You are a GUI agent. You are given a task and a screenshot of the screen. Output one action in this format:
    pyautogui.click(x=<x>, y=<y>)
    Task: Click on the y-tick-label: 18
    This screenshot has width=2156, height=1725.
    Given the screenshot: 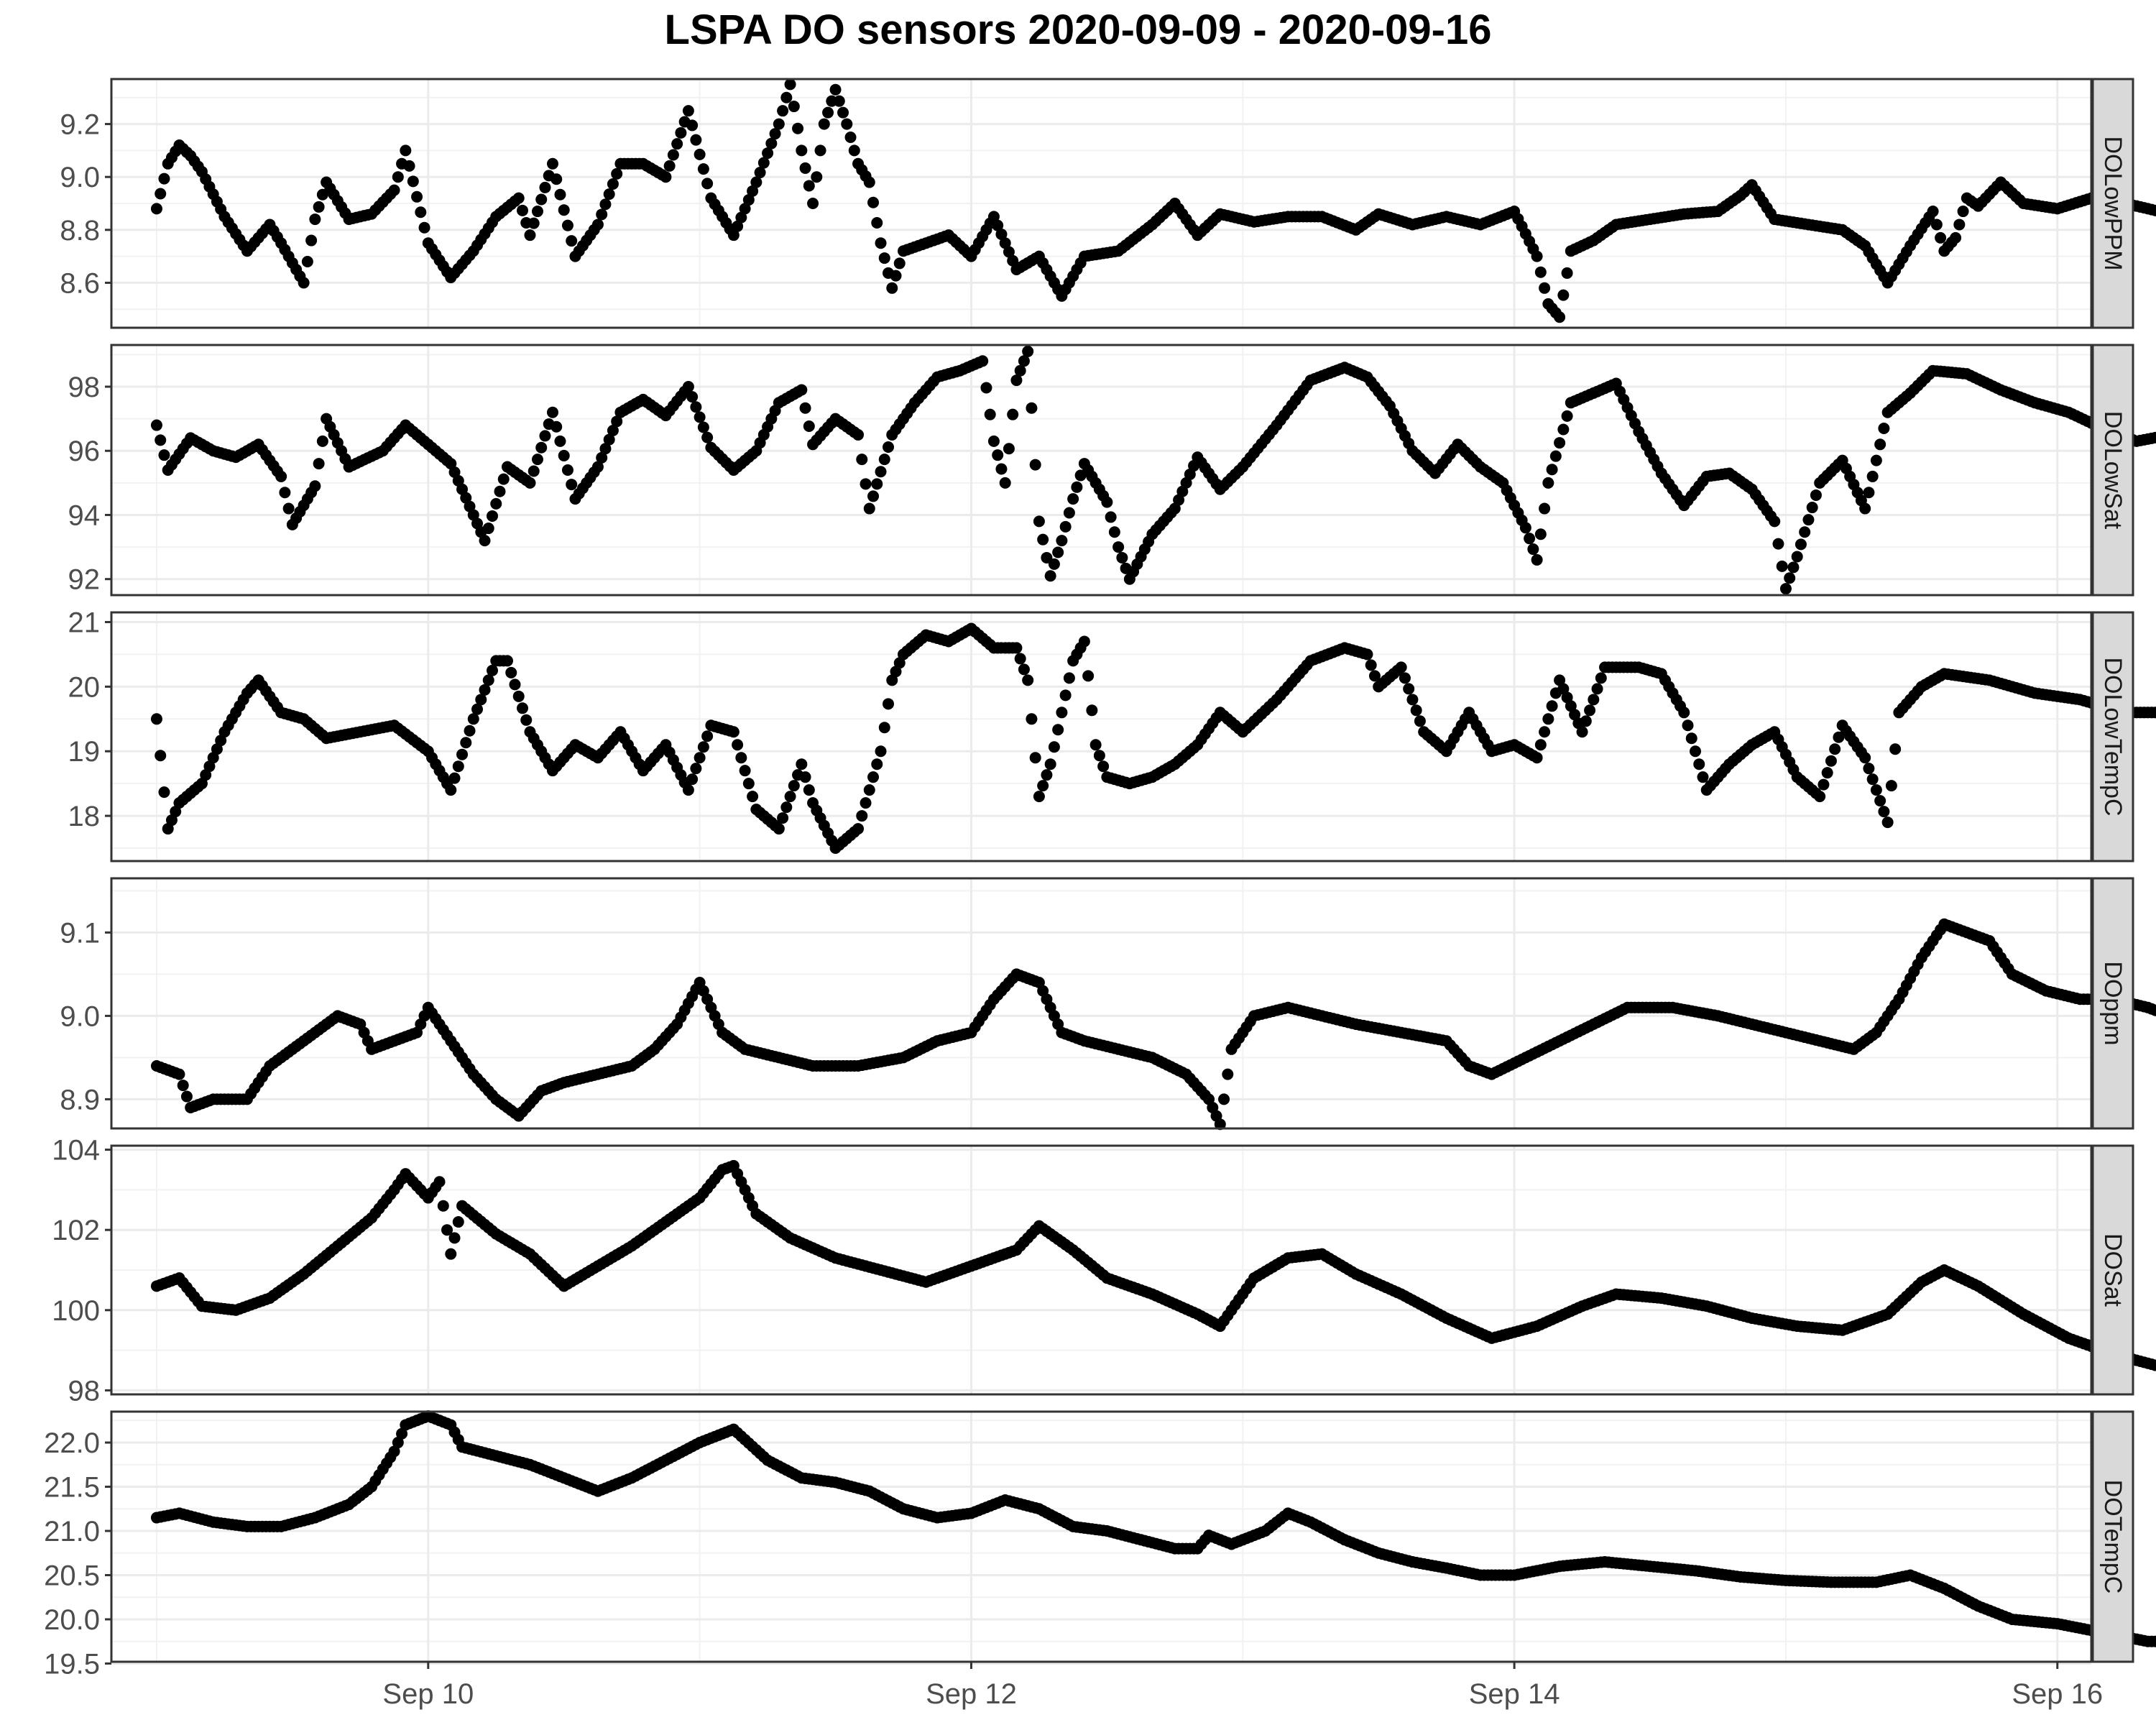 What is the action you would take?
    pyautogui.click(x=85, y=816)
    